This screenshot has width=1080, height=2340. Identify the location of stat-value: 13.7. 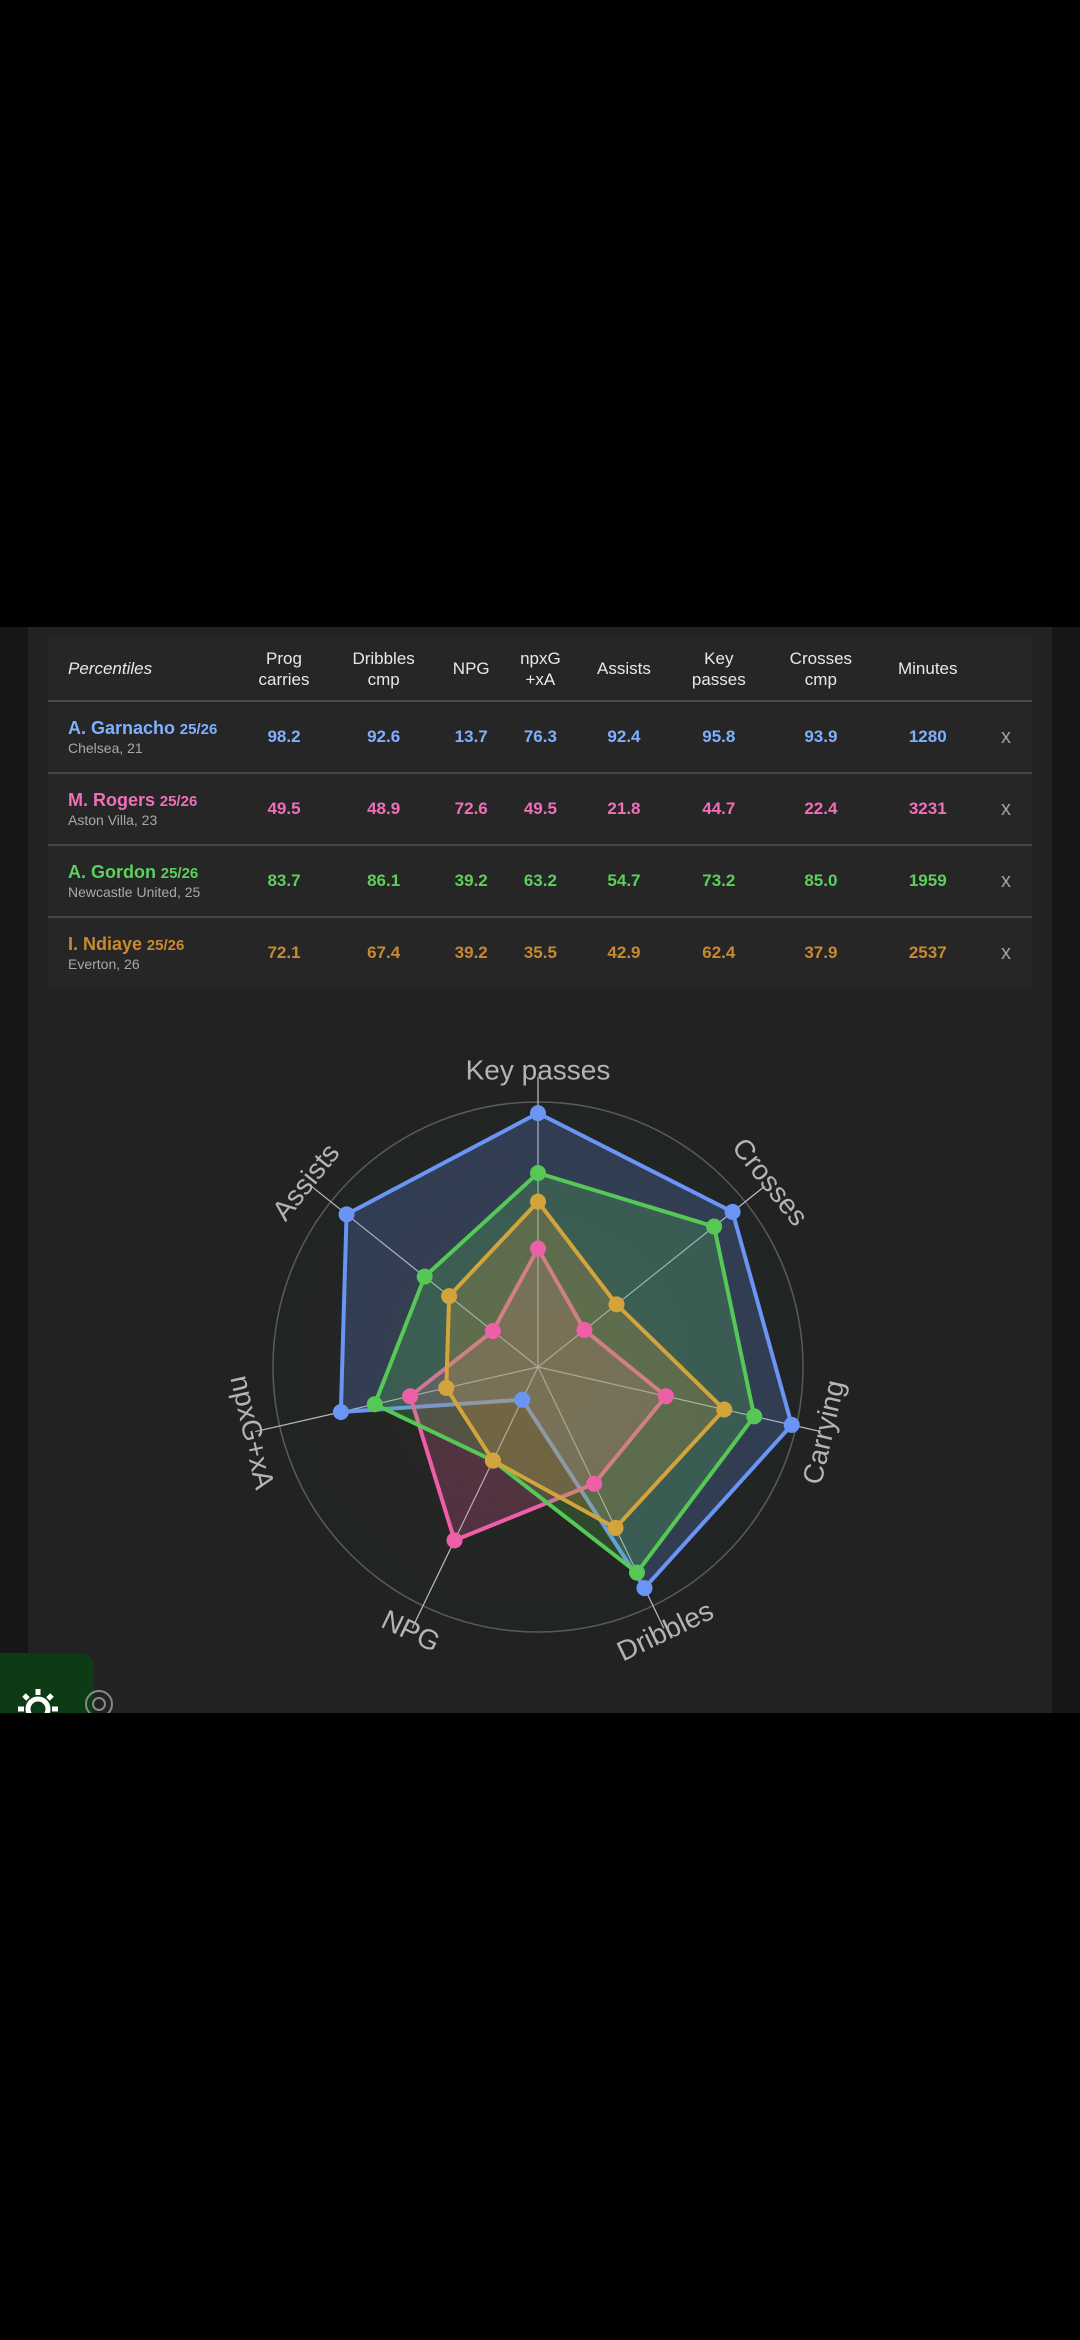
(471, 737).